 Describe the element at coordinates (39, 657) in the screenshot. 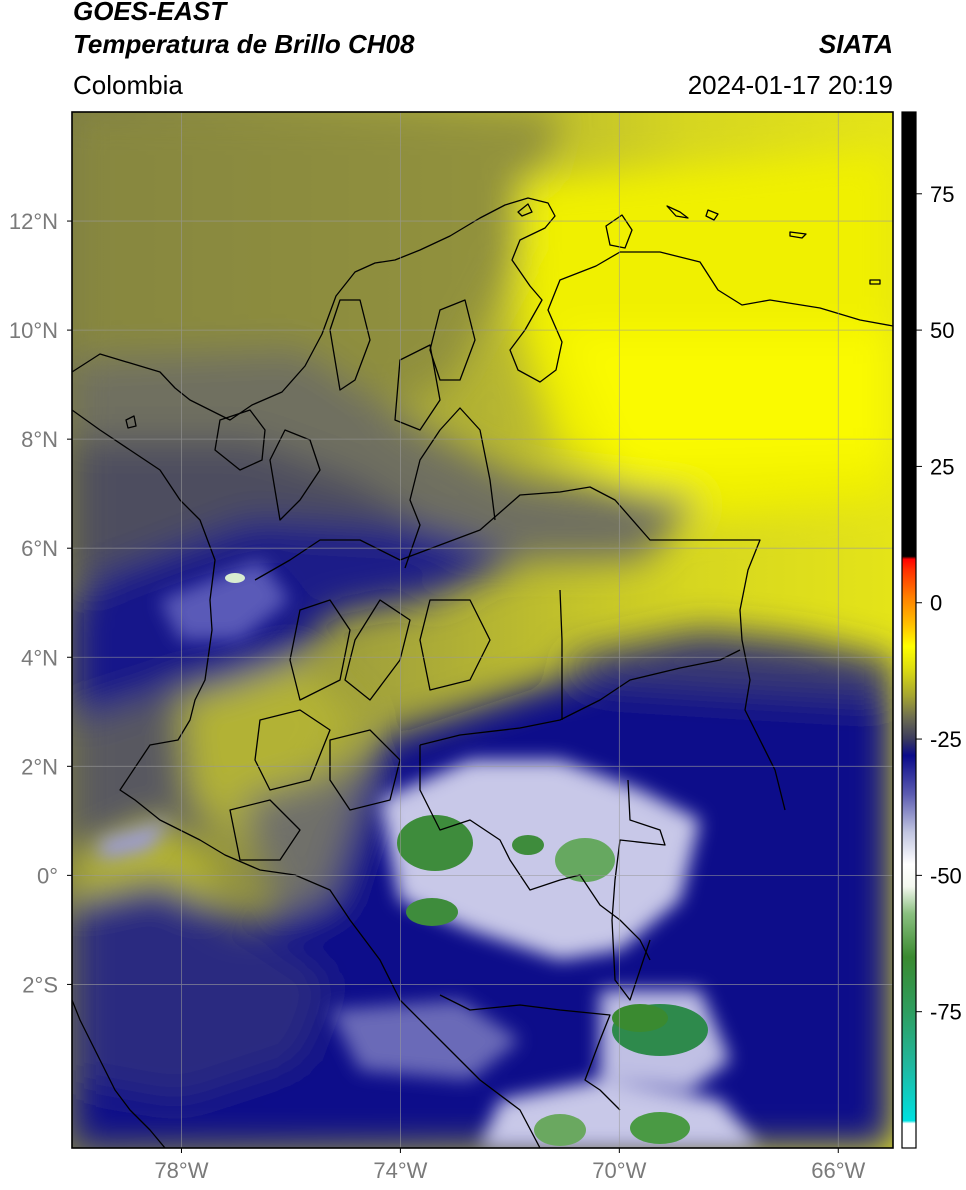

I see `lat-tick-label: 4°N` at that location.